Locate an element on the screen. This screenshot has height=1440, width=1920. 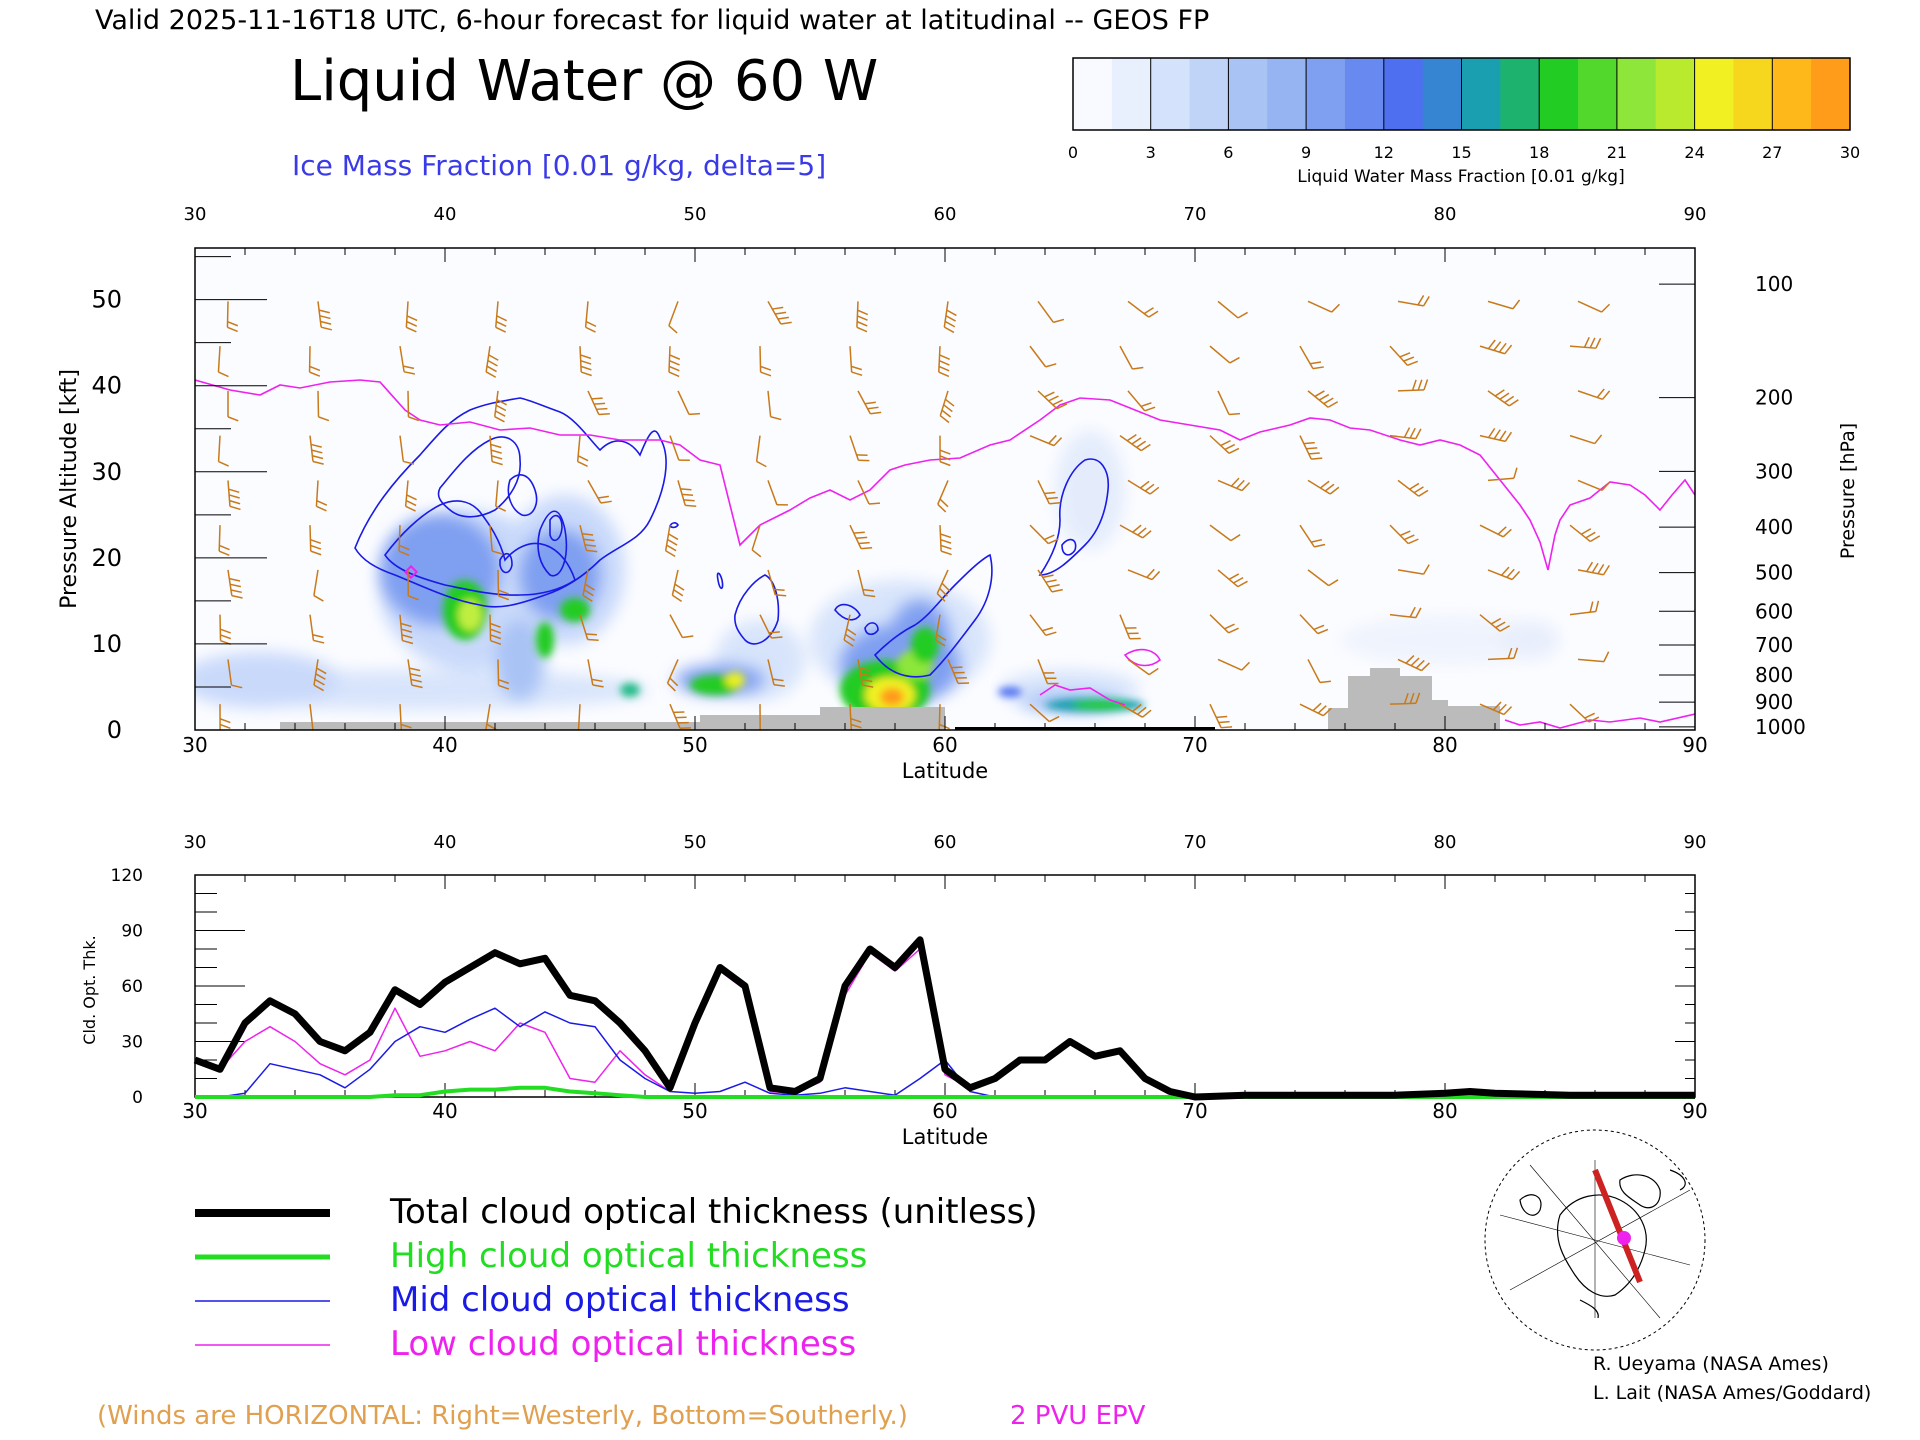
y-left-tick-label: 0 is located at coordinates (114, 730).